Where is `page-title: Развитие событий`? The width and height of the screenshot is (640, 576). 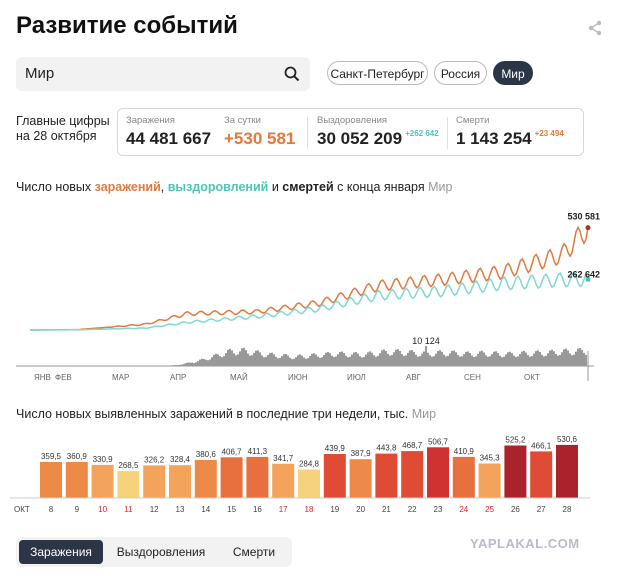
page-title: Развитие событий is located at coordinates (127, 25).